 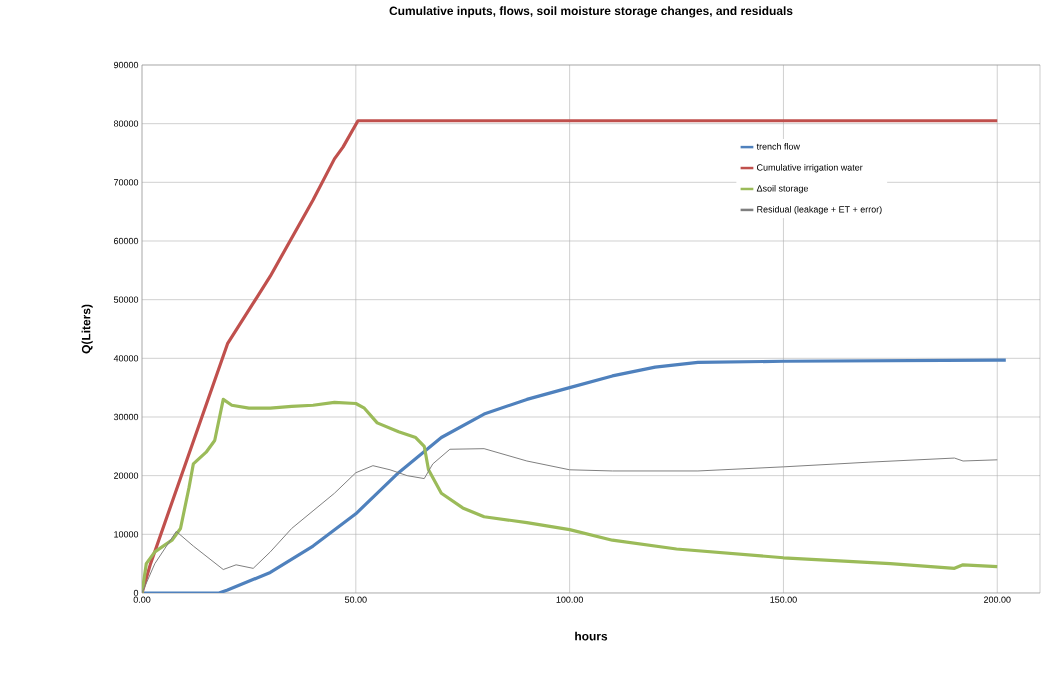 What do you see at coordinates (782, 189) in the screenshot?
I see `legend-label: Δsoil storage` at bounding box center [782, 189].